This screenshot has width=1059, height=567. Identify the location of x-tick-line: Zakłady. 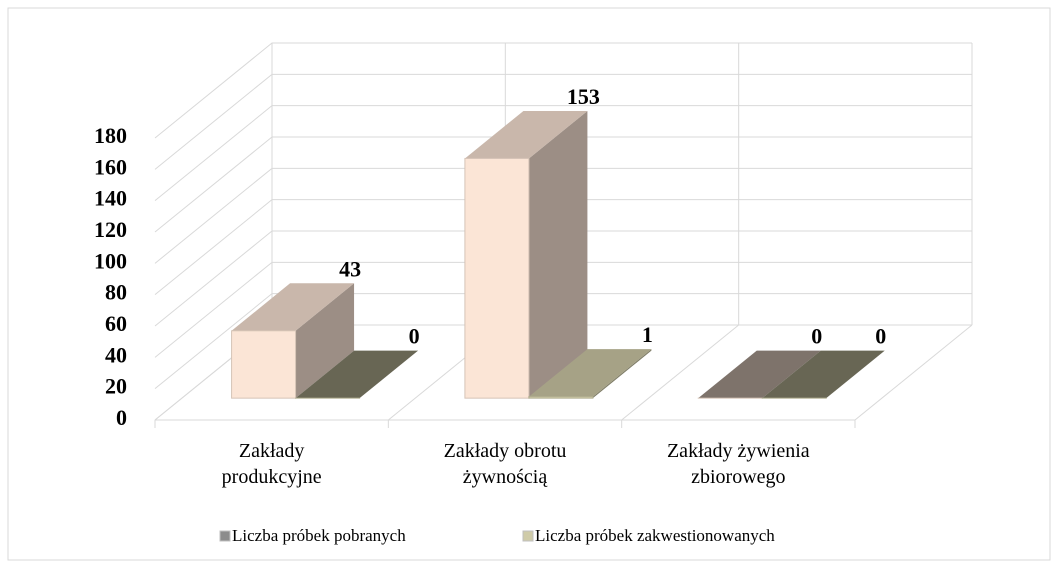
(272, 451).